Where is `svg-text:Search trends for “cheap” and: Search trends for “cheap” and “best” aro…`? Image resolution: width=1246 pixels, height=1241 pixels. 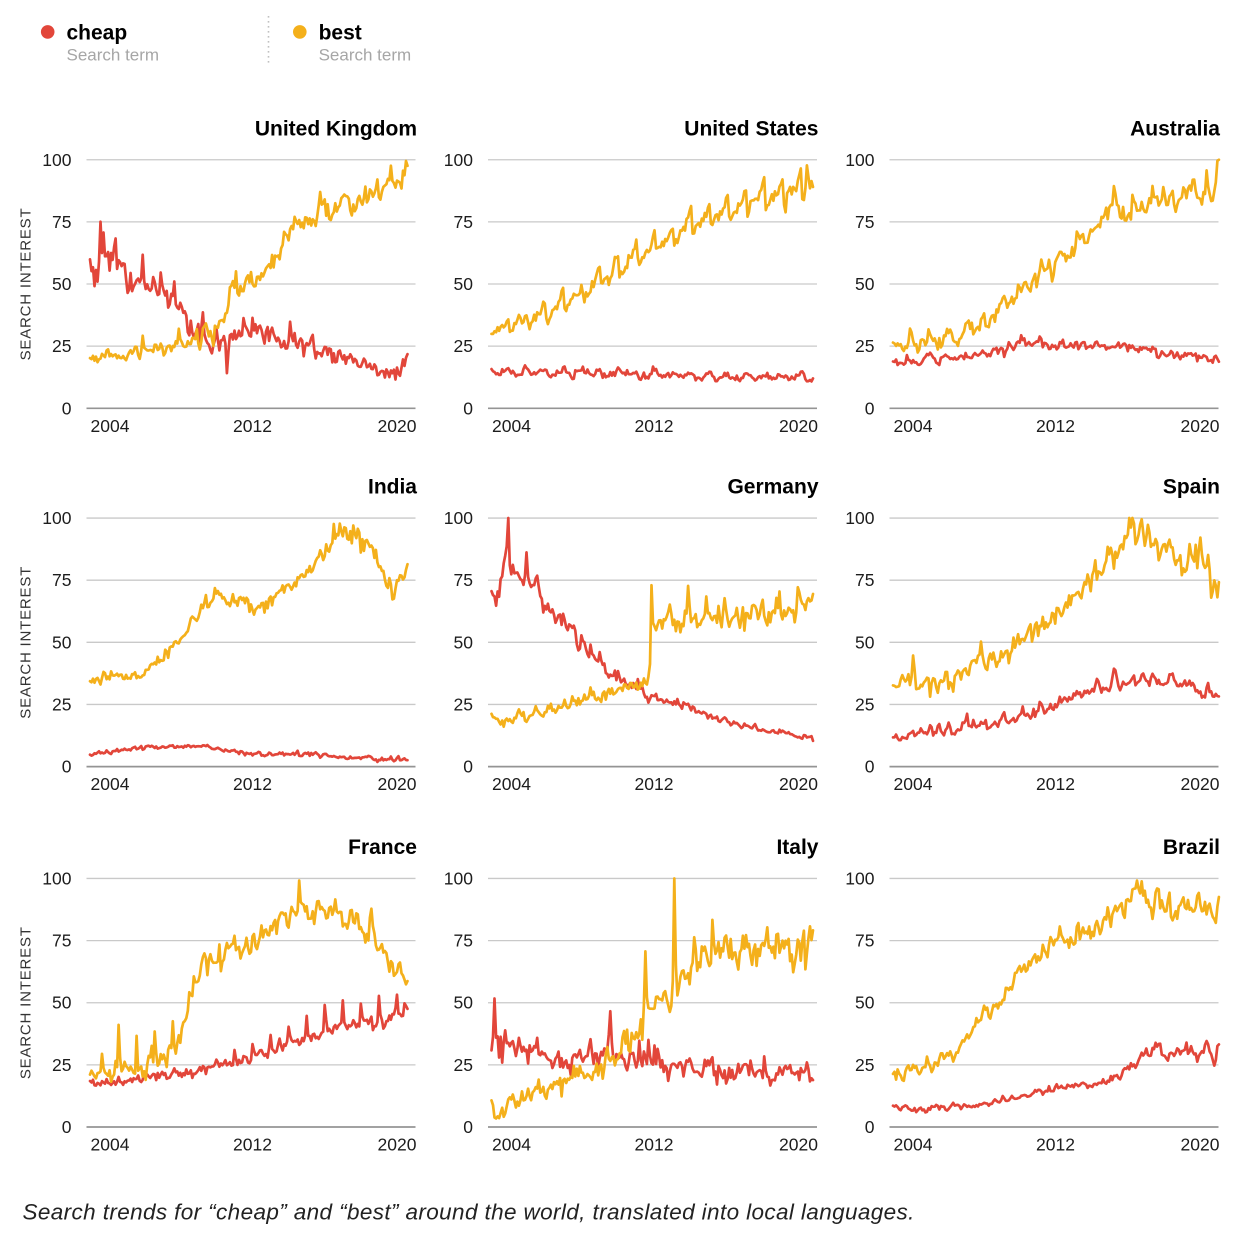 svg-text:Search trends for “cheap” and: Search trends for “cheap” and “best” aro… is located at coordinates (469, 1212).